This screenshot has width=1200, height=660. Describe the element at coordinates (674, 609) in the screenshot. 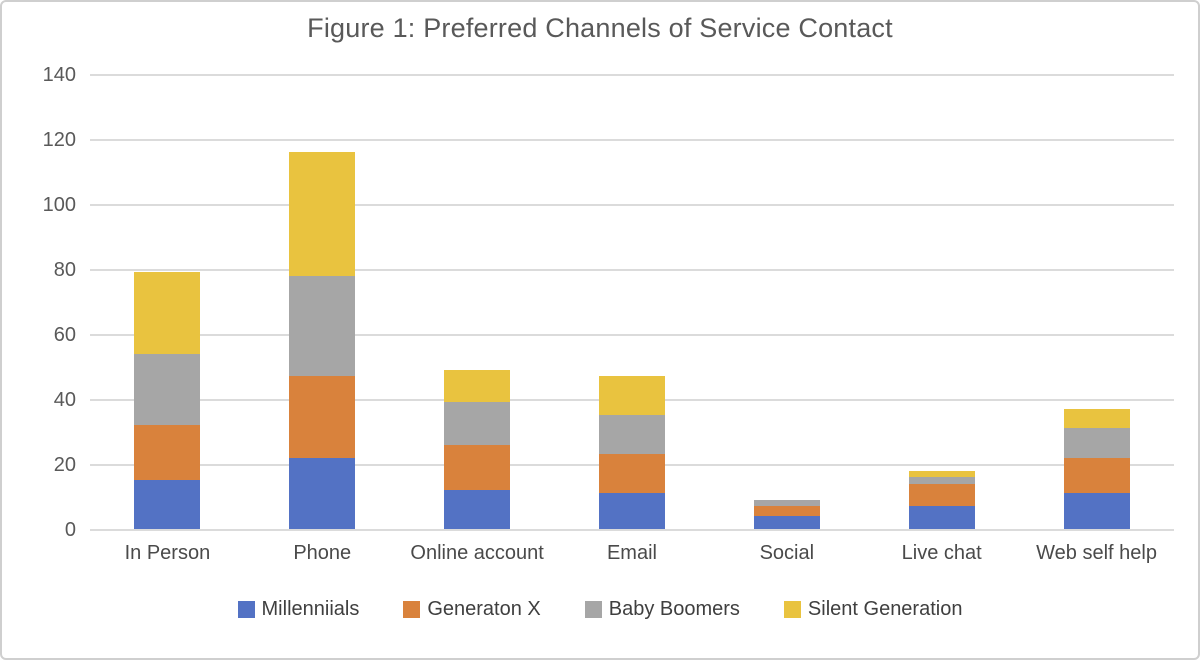

I see `legend-label: Baby Boomers` at that location.